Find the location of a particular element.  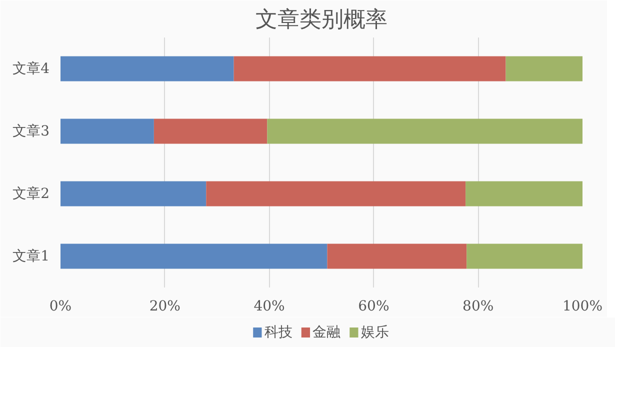

x-tick-label: 40% is located at coordinates (269, 306).